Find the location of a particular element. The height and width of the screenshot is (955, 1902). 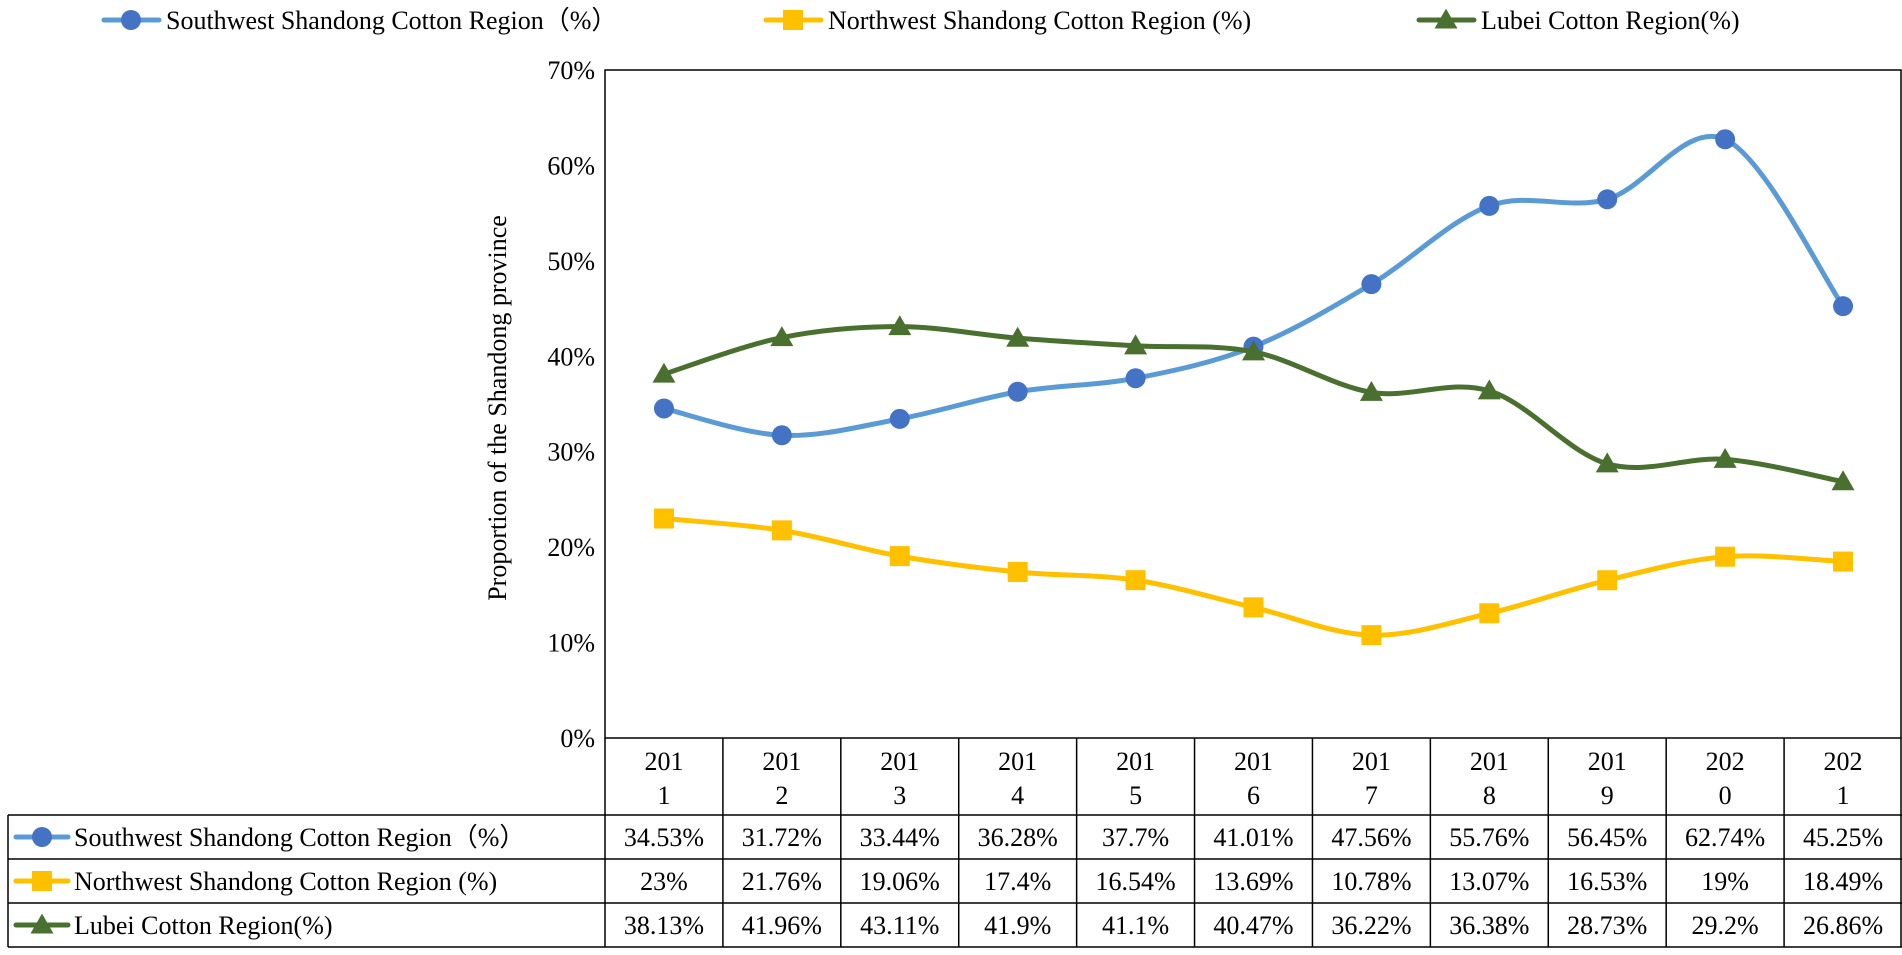

category-label: 0 is located at coordinates (1725, 795).